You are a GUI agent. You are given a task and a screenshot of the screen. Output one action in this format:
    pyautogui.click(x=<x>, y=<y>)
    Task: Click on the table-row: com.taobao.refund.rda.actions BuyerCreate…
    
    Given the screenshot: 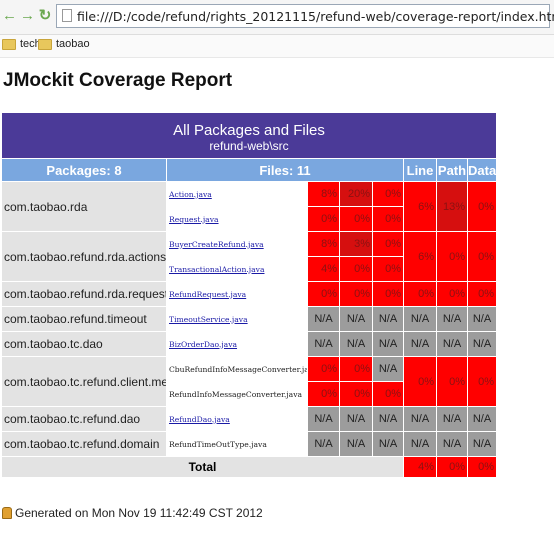 What is the action you would take?
    pyautogui.click(x=249, y=256)
    